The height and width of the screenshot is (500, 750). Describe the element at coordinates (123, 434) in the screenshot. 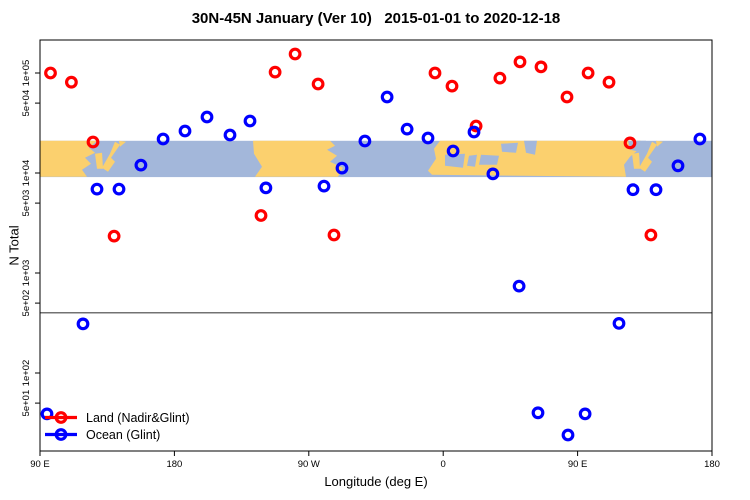

I see `legend-label-ocean: Ocean (Glint)` at that location.